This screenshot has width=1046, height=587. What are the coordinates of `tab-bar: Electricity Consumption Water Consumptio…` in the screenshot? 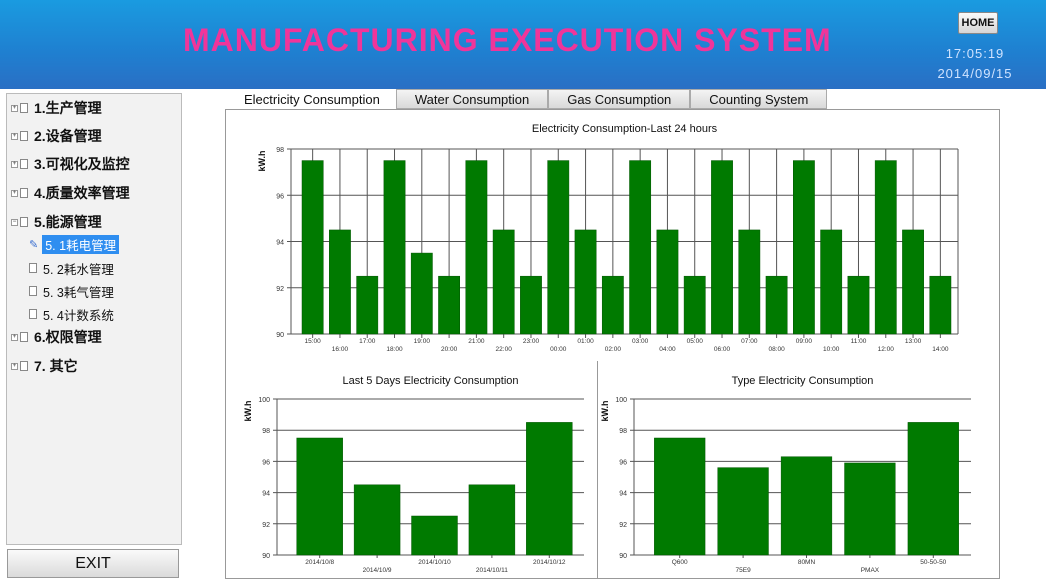 It's located at (528, 99).